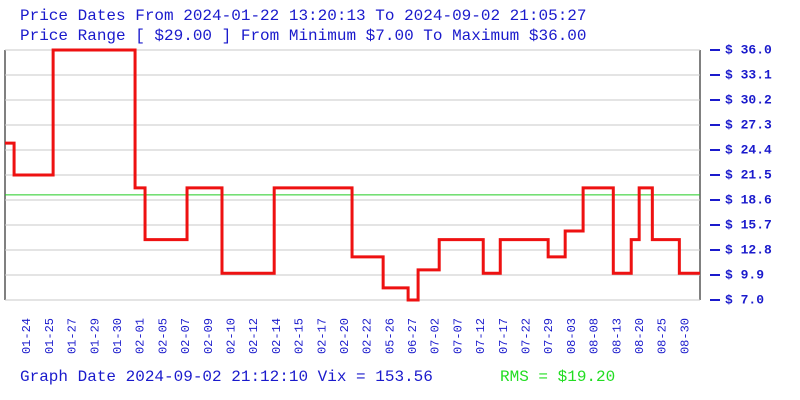 Image resolution: width=800 pixels, height=400 pixels. What do you see at coordinates (345, 336) in the screenshot?
I see `x-tick-label: 02-20` at bounding box center [345, 336].